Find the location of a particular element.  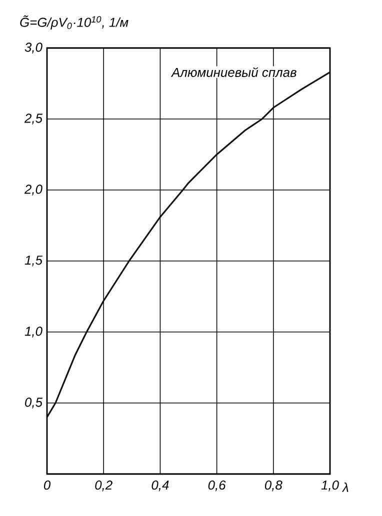

y-tick-label: 0,5 is located at coordinates (34, 403).